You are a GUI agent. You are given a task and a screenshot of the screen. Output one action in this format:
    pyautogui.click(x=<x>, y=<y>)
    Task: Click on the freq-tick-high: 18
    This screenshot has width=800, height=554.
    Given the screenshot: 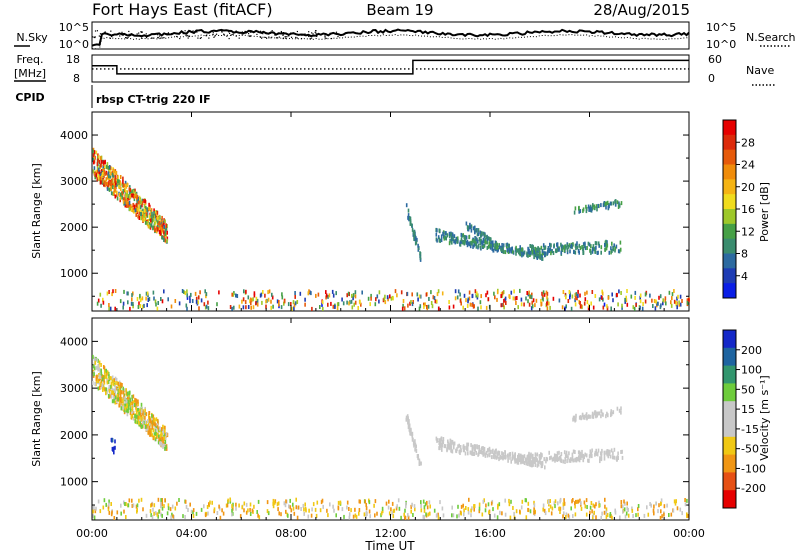 What is the action you would take?
    pyautogui.click(x=73, y=59)
    